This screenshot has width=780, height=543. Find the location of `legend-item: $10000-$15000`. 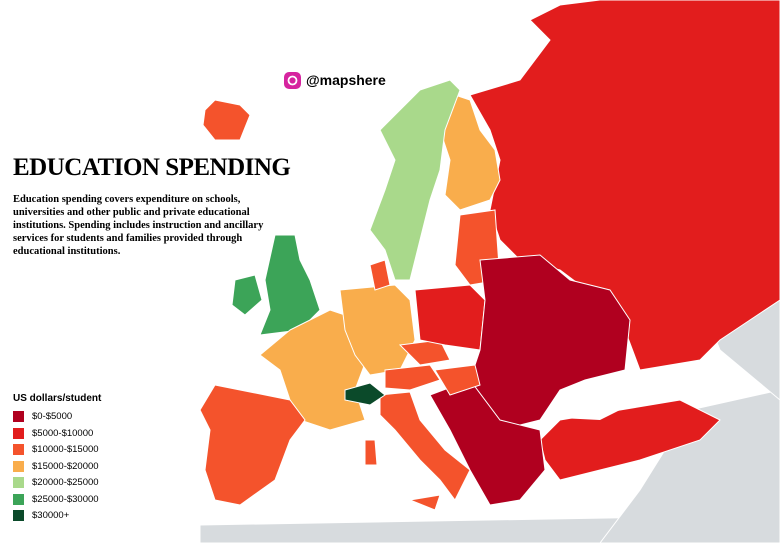

legend-item: $10000-$15000 is located at coordinates (56, 449).